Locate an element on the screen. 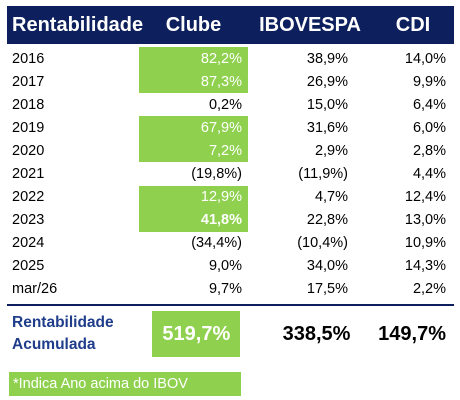 The width and height of the screenshot is (460, 400). ibov-cell: 15,0% is located at coordinates (327, 104).